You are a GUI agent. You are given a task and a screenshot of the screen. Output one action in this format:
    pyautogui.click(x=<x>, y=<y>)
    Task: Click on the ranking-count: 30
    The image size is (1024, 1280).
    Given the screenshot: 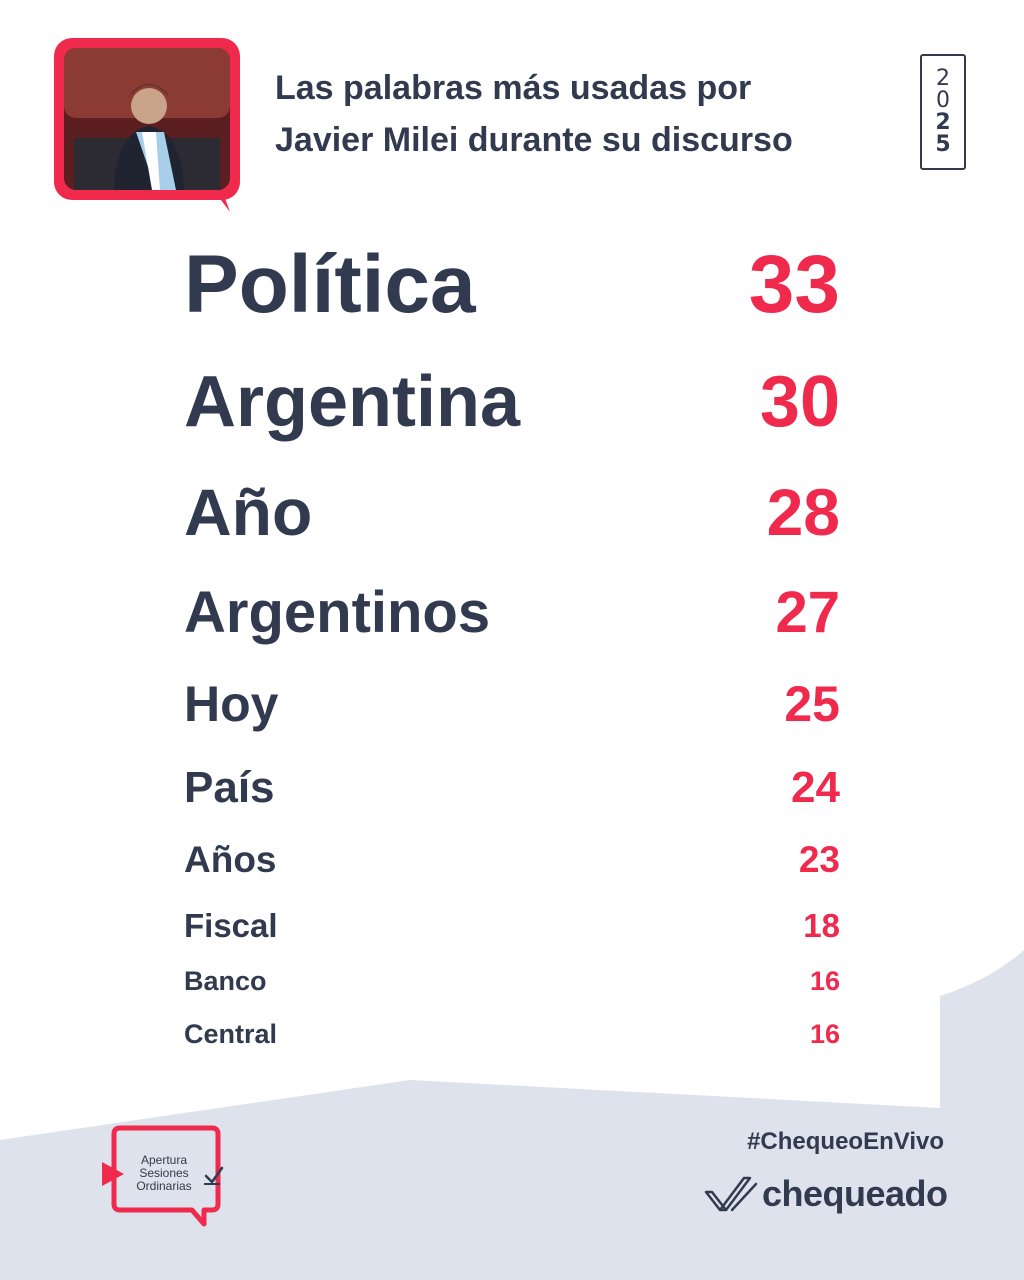 What is the action you would take?
    pyautogui.click(x=799, y=402)
    